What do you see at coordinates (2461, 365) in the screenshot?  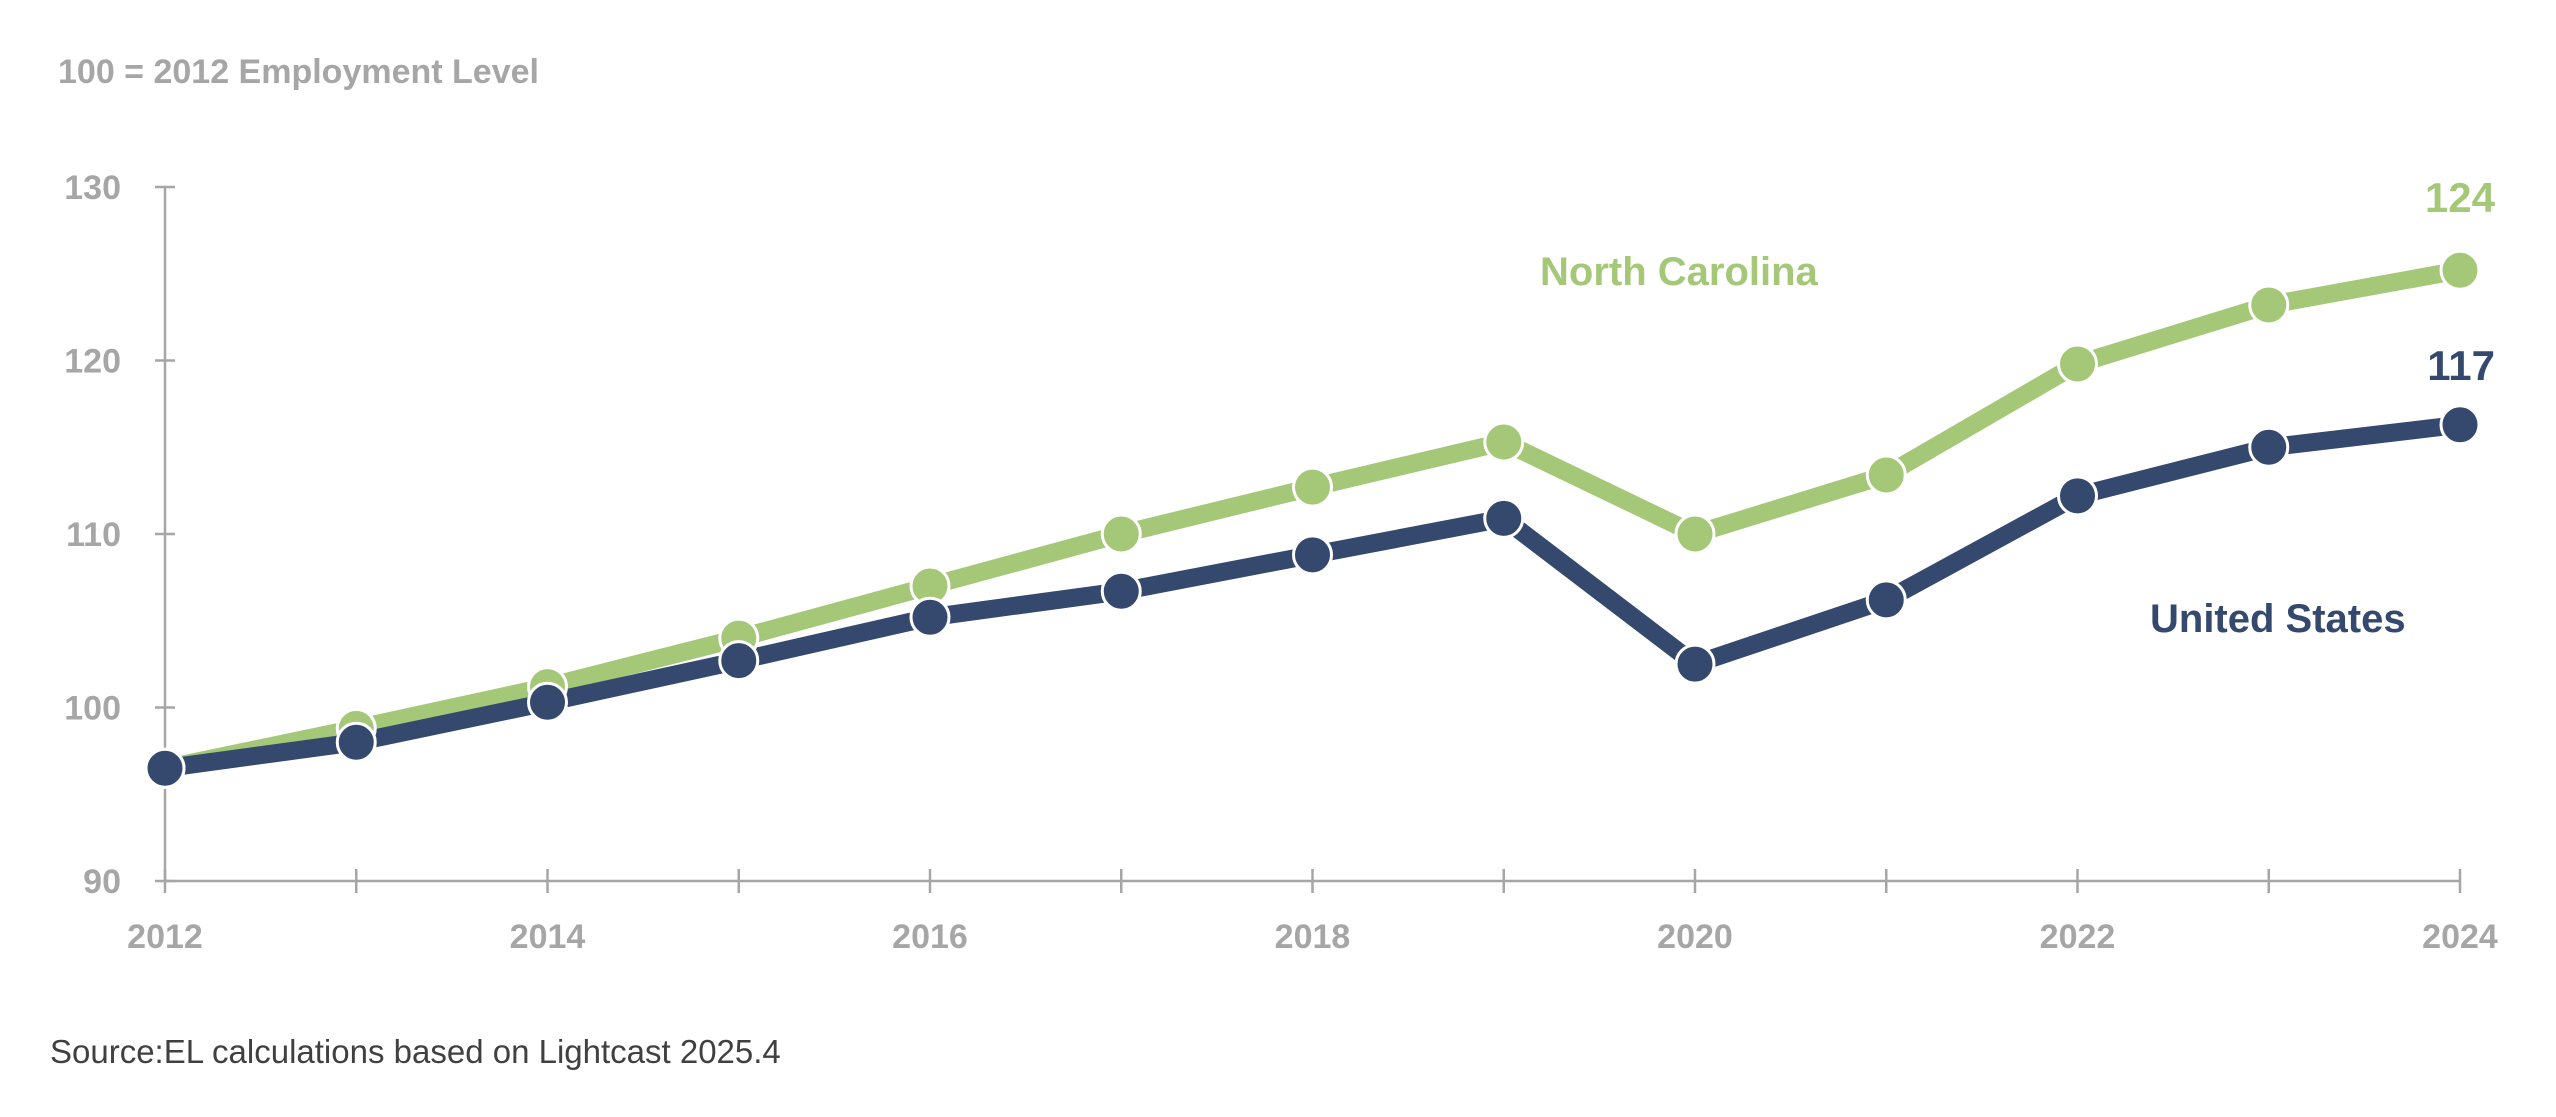 I see `united-states-end-label: 117` at bounding box center [2461, 365].